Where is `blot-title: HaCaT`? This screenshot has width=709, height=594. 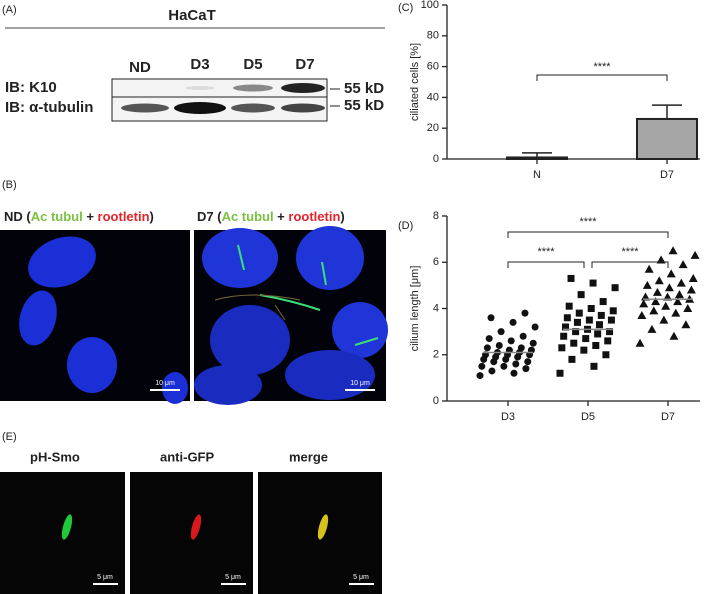
blot-title: HaCaT is located at coordinates (192, 15).